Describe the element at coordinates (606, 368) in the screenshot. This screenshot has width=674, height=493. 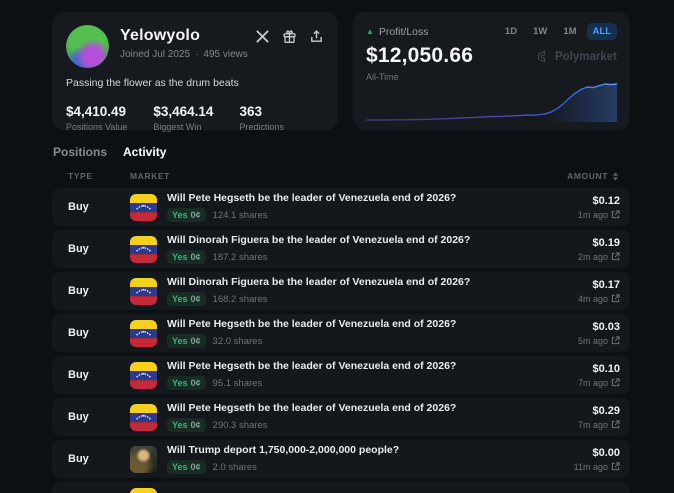
I see `amount-value: $0.10` at that location.